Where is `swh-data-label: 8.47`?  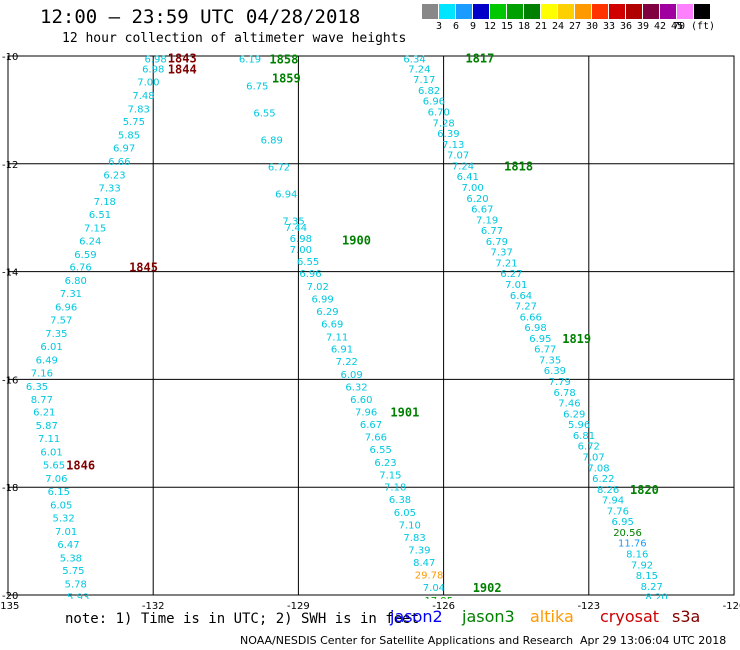 swh-data-label: 8.47 is located at coordinates (424, 563).